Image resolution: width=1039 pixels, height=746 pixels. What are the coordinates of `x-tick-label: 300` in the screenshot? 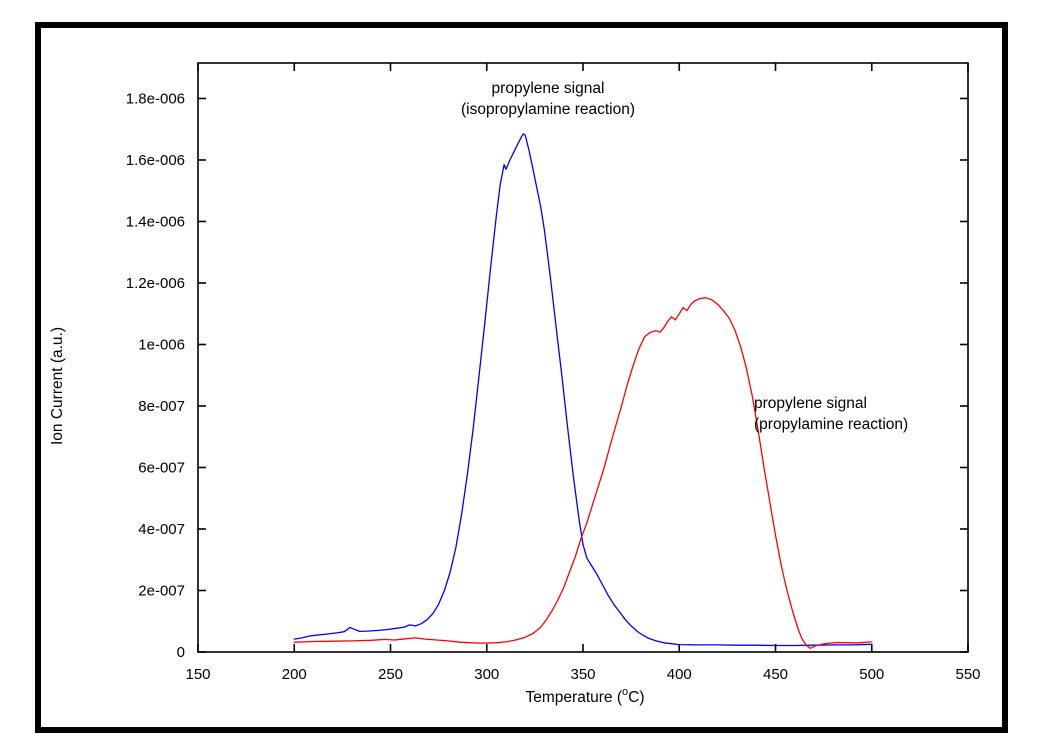 It's located at (486, 674).